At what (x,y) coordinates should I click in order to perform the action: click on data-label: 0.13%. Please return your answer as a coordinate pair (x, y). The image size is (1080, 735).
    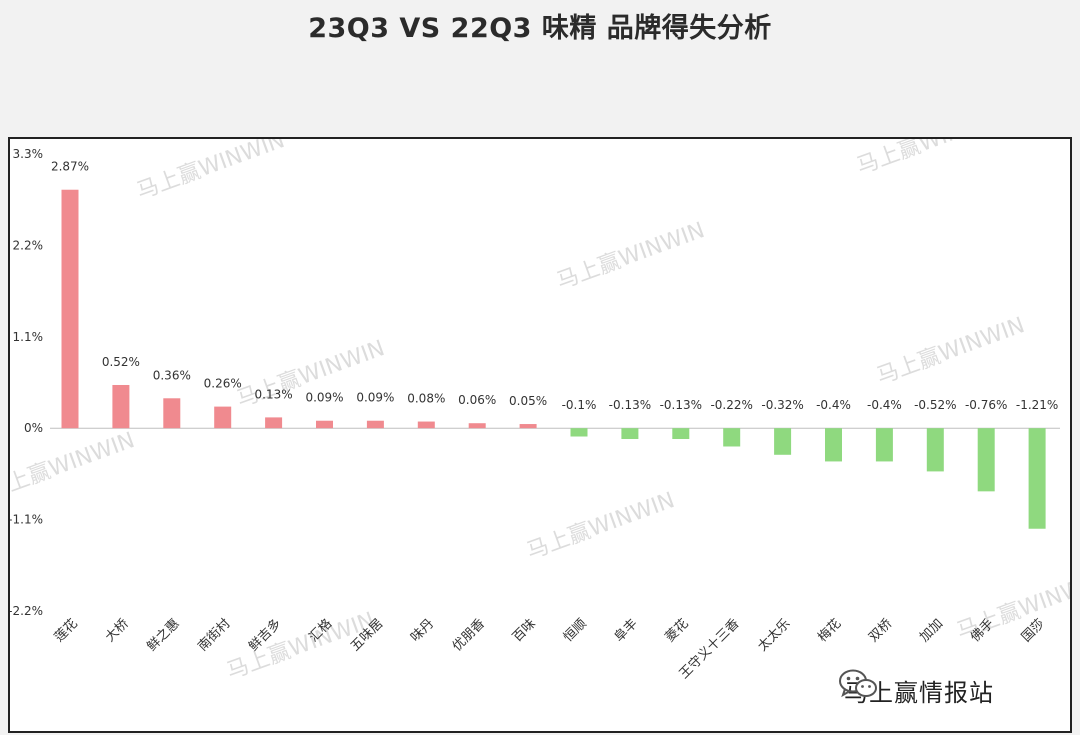
    Looking at the image, I should click on (274, 394).